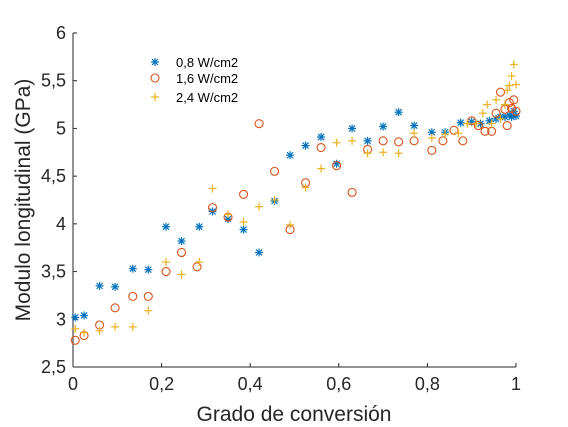 Image resolution: width=568 pixels, height=427 pixels. Describe the element at coordinates (427, 384) in the screenshot. I see `x-tick-label: 0,8` at that location.